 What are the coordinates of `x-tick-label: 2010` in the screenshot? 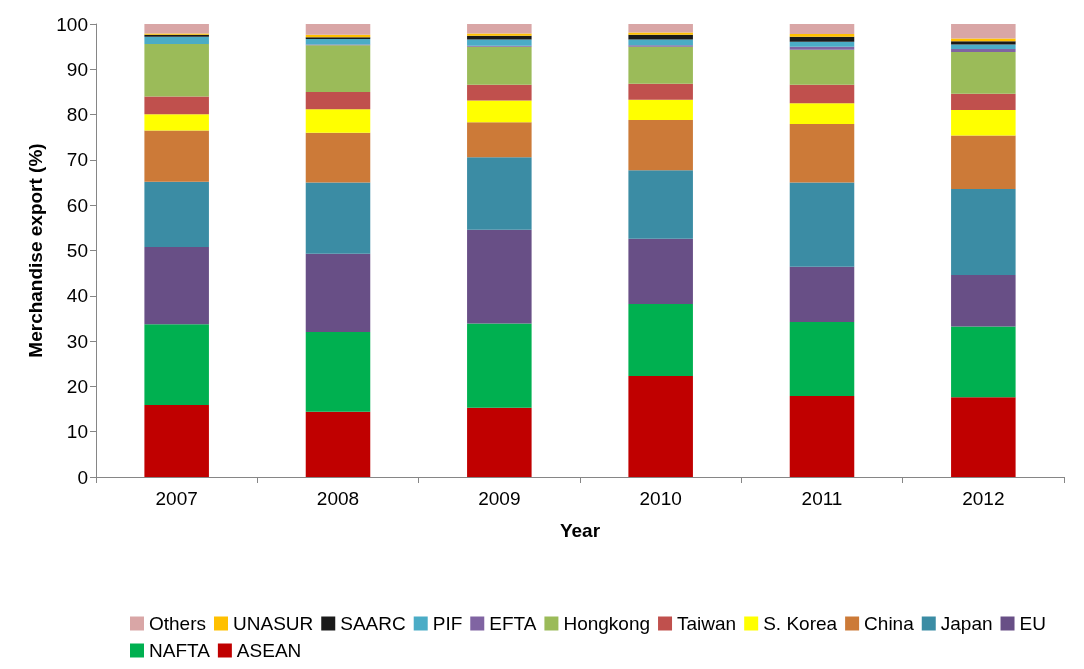 It's located at (660, 498).